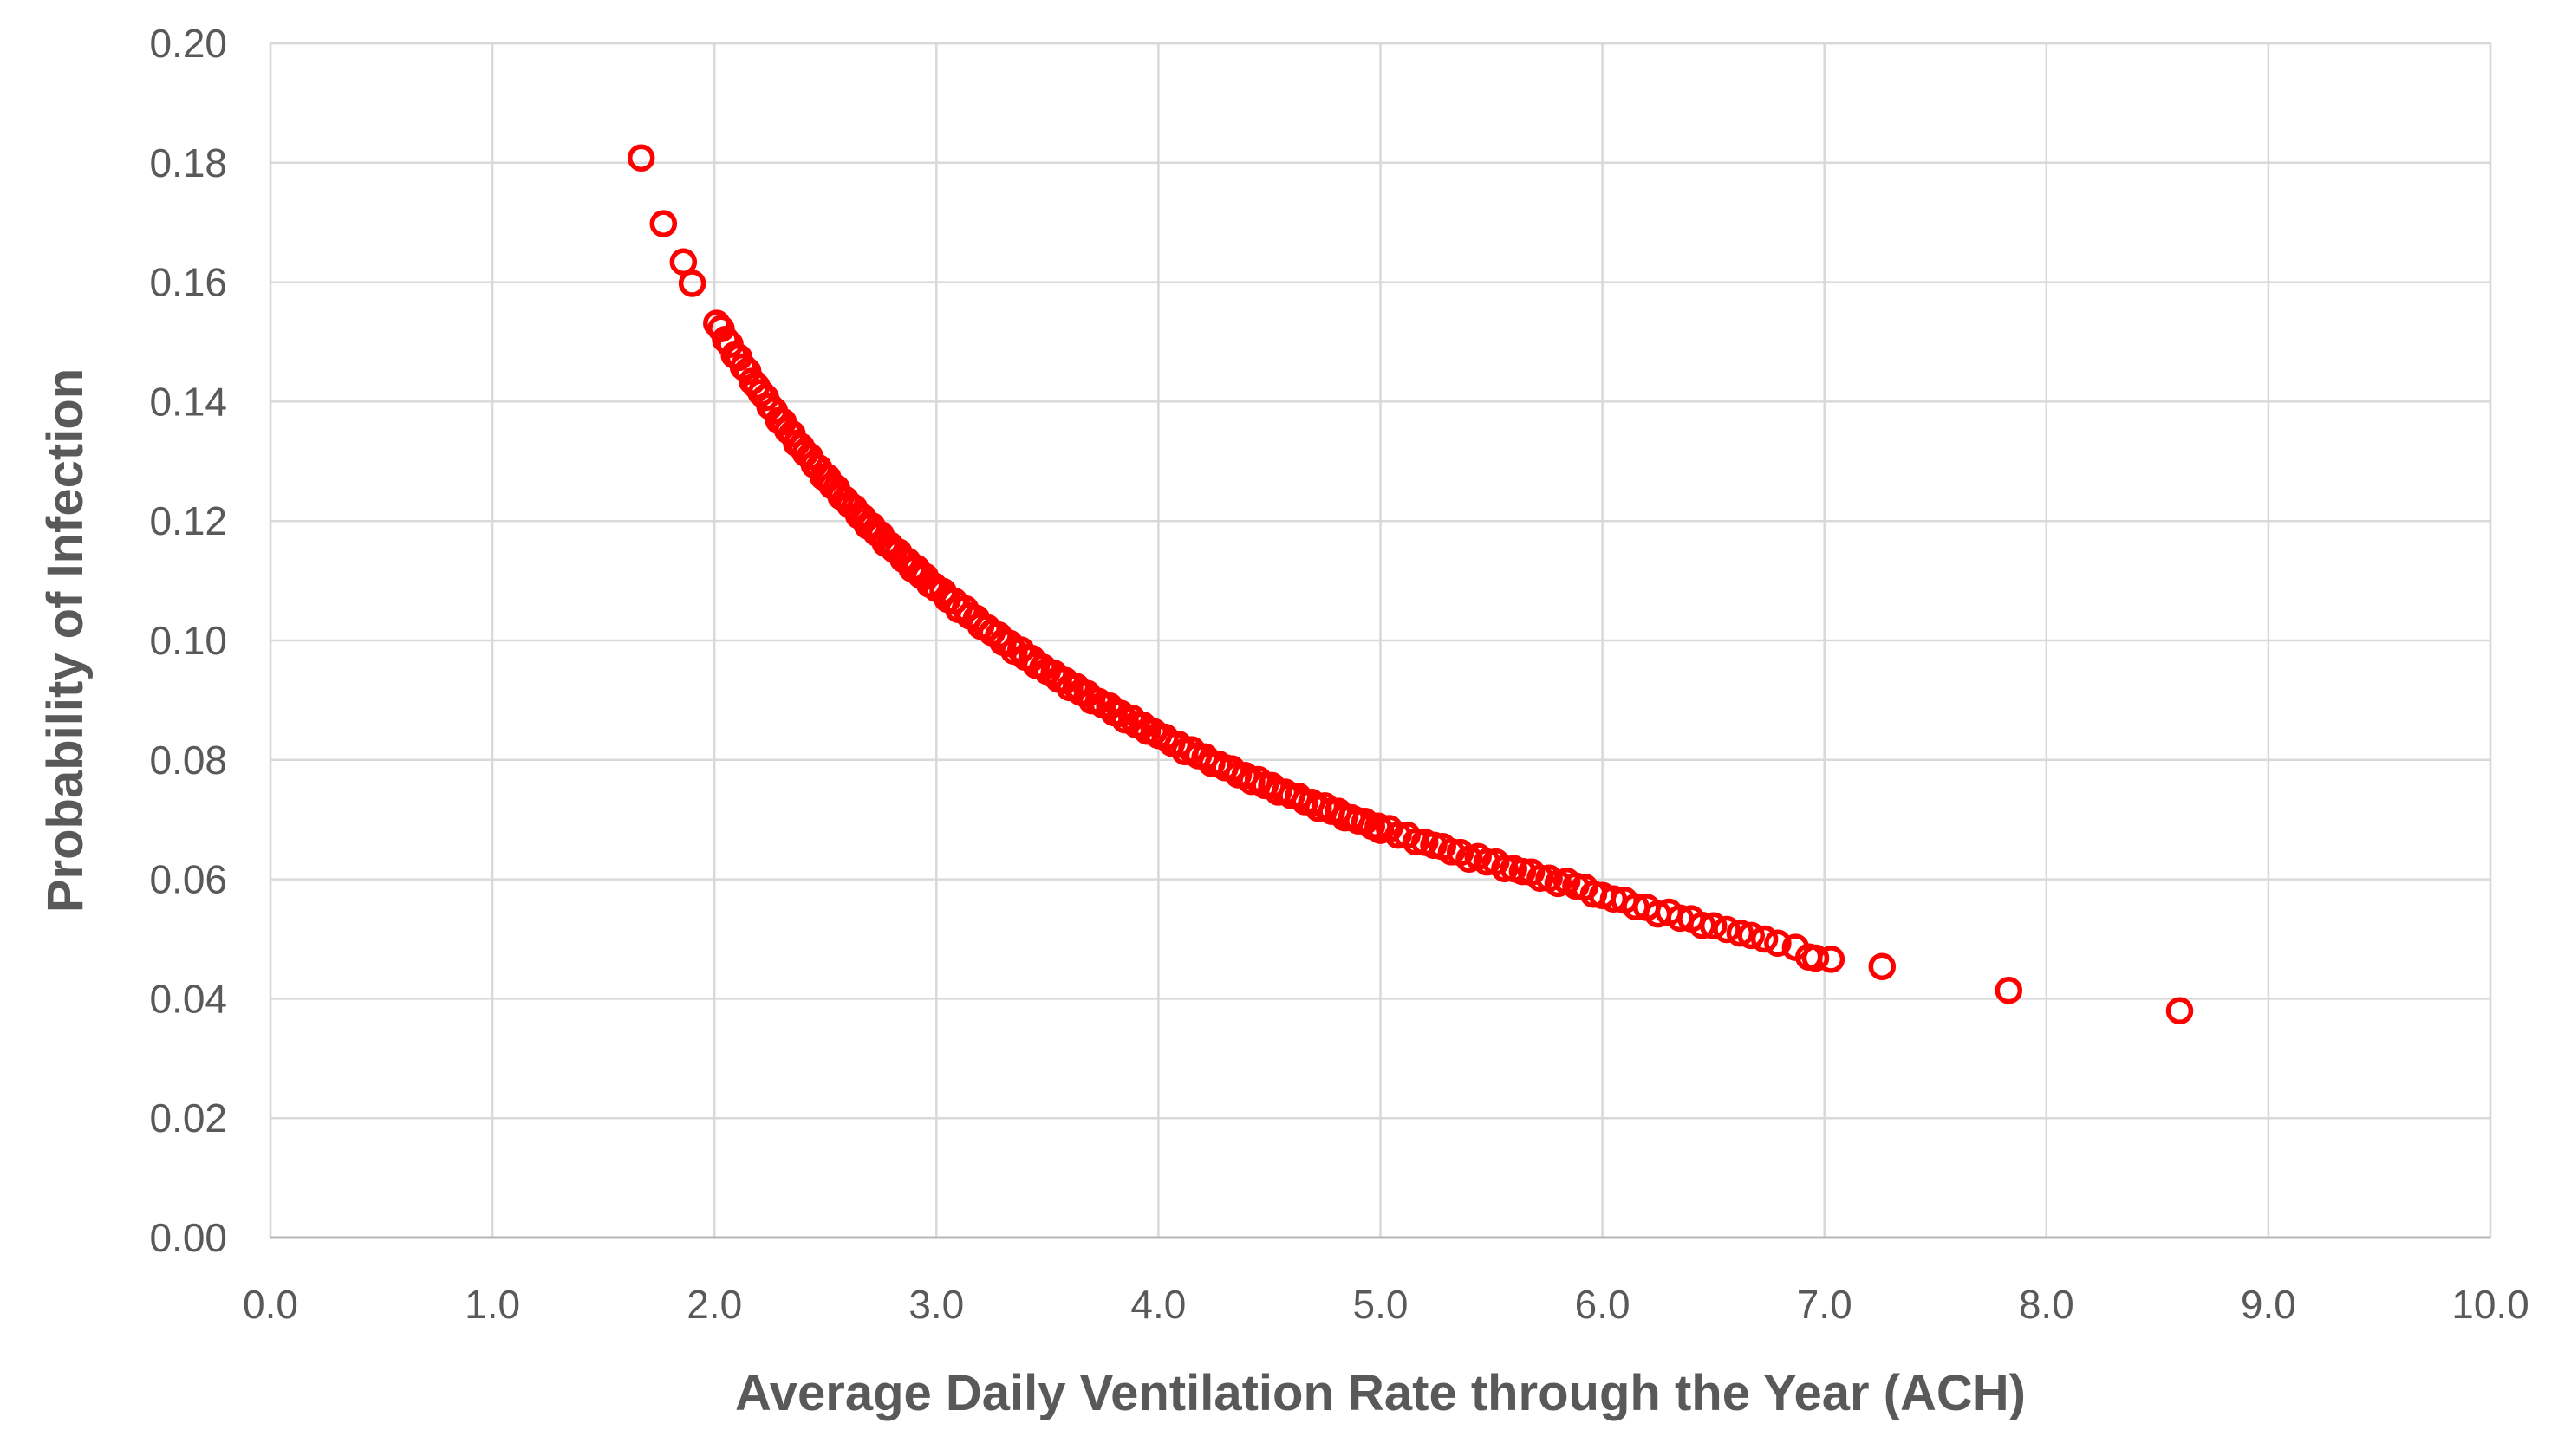 The image size is (2571, 1456). What do you see at coordinates (1825, 1304) in the screenshot?
I see `x-tick-label: 7.0` at bounding box center [1825, 1304].